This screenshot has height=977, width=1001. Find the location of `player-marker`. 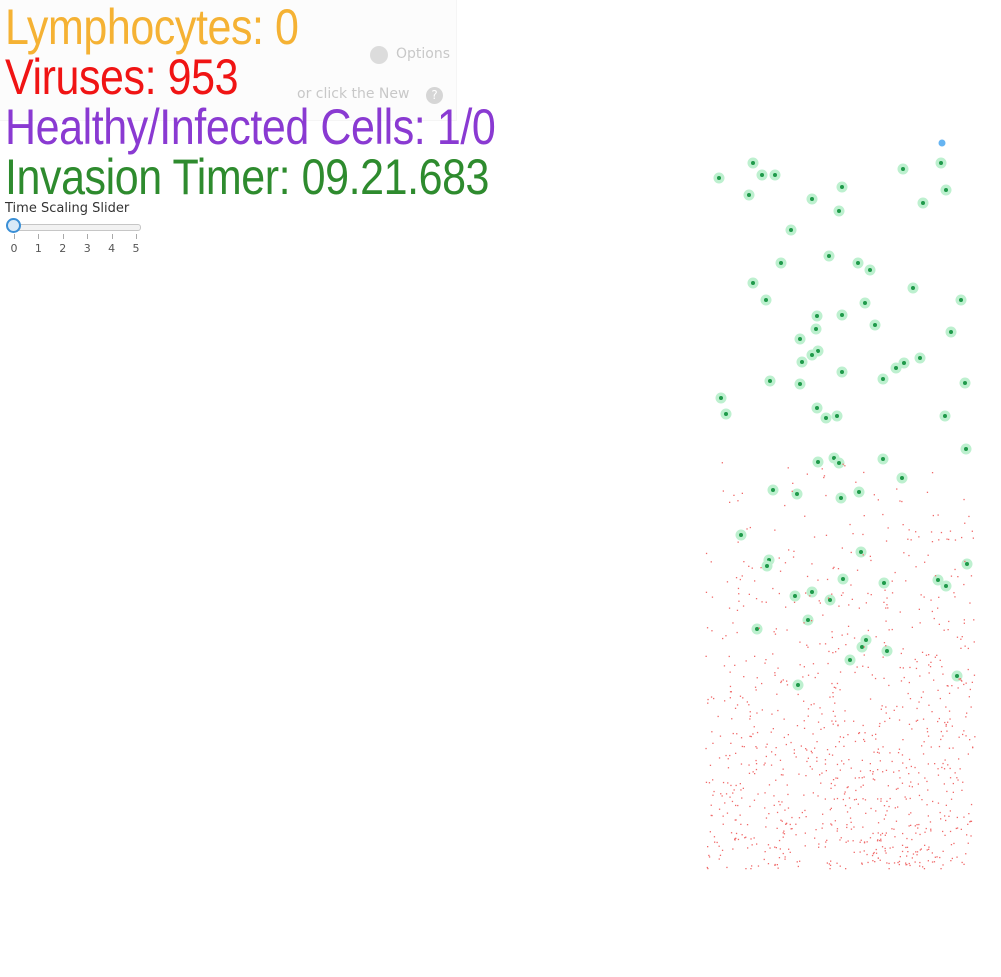

player-marker is located at coordinates (942, 143).